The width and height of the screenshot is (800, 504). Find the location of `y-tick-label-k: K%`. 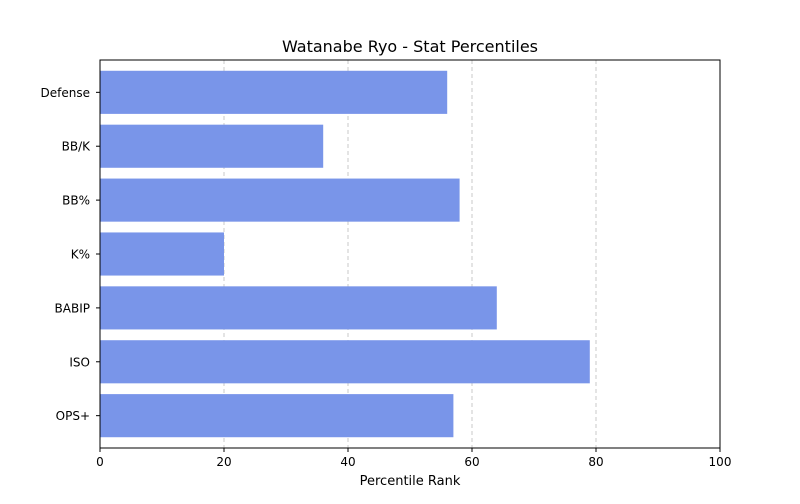

y-tick-label-k: K% is located at coordinates (80, 255).